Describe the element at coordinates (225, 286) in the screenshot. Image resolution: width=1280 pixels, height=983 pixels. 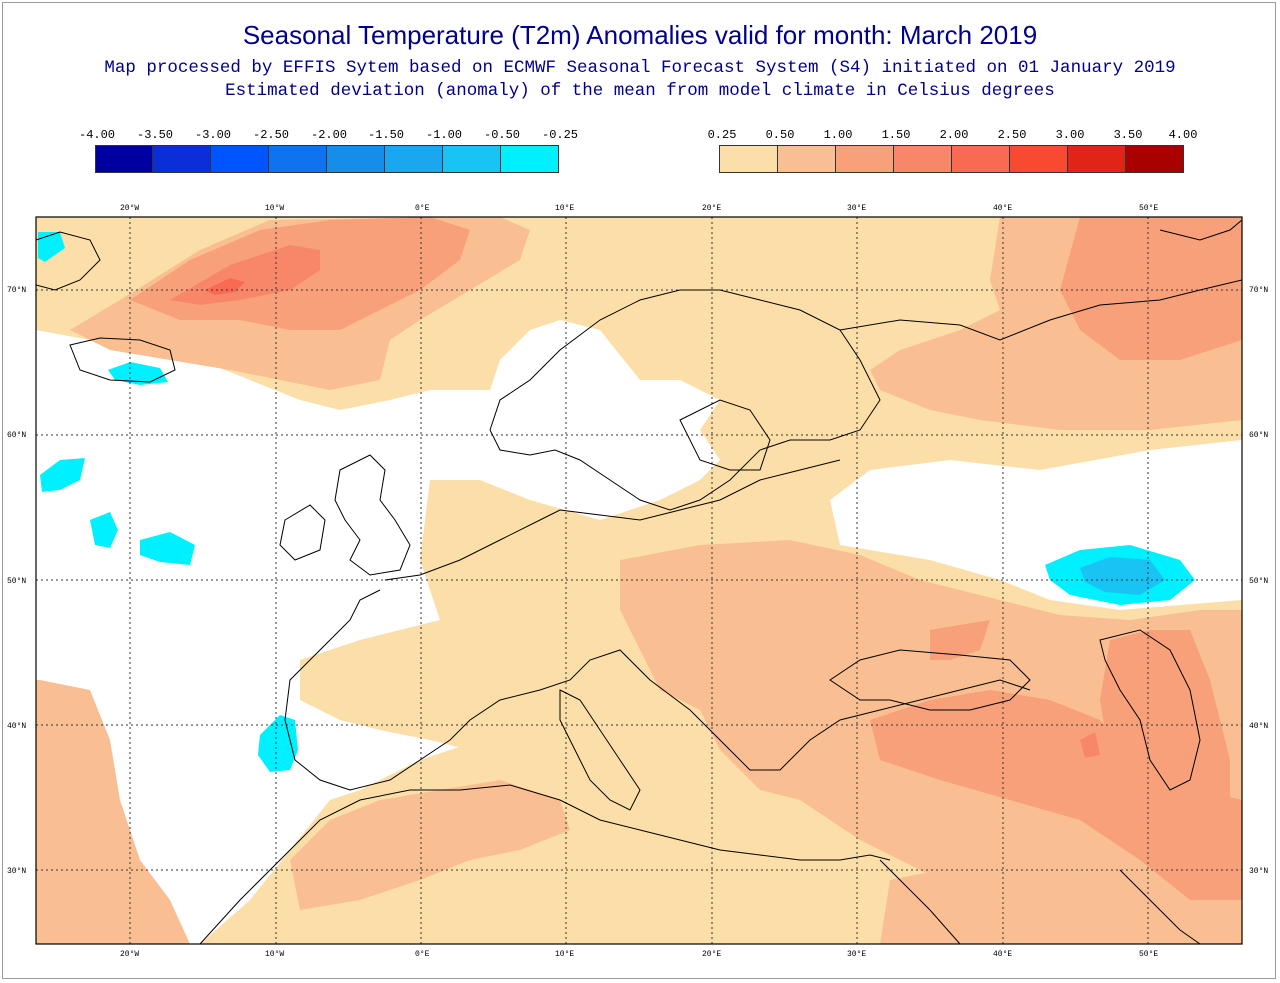
I see `anomaly-region-2.00` at that location.